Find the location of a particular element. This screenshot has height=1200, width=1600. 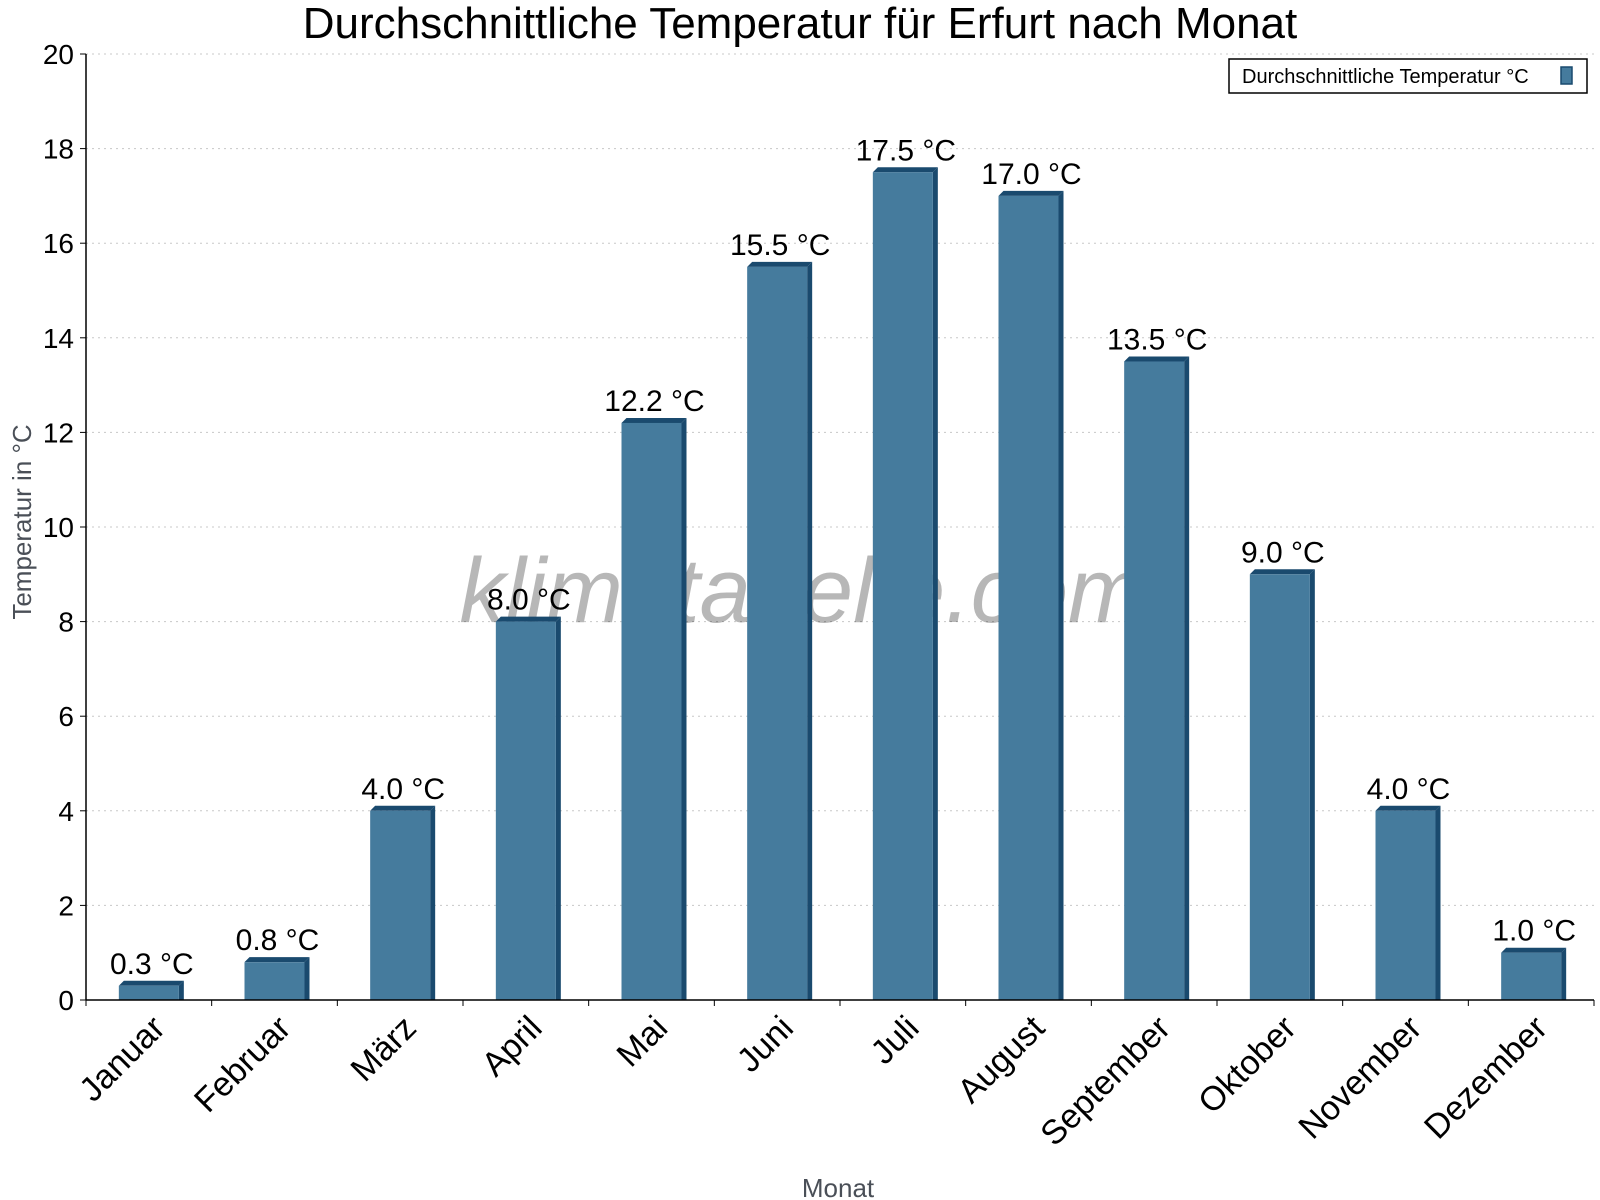

y-tick-label: 6 is located at coordinates (66, 716).